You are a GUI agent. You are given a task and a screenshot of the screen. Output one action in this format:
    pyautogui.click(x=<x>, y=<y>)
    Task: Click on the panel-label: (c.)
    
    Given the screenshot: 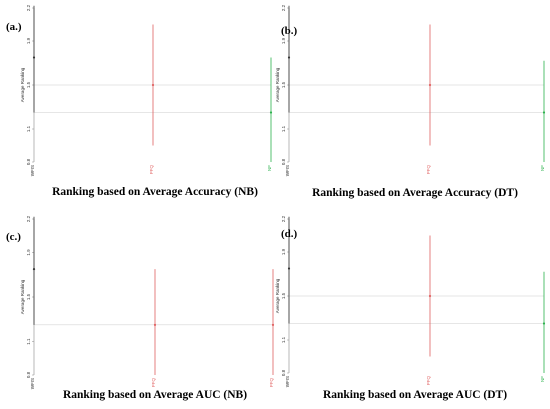 What is the action you would take?
    pyautogui.click(x=13, y=237)
    